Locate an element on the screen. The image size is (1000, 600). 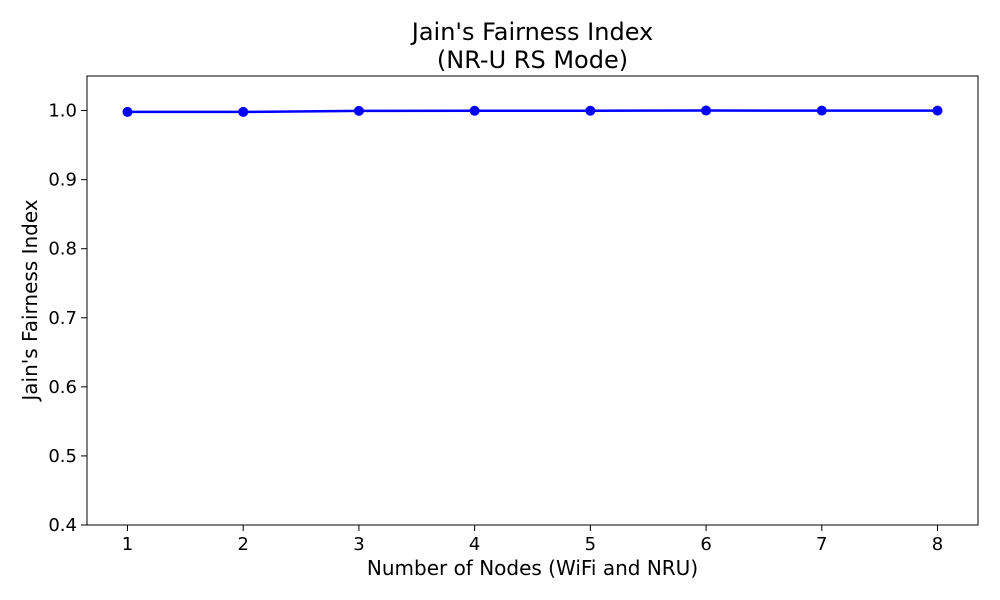
y-tick-label: 0.8 is located at coordinates (62, 249).